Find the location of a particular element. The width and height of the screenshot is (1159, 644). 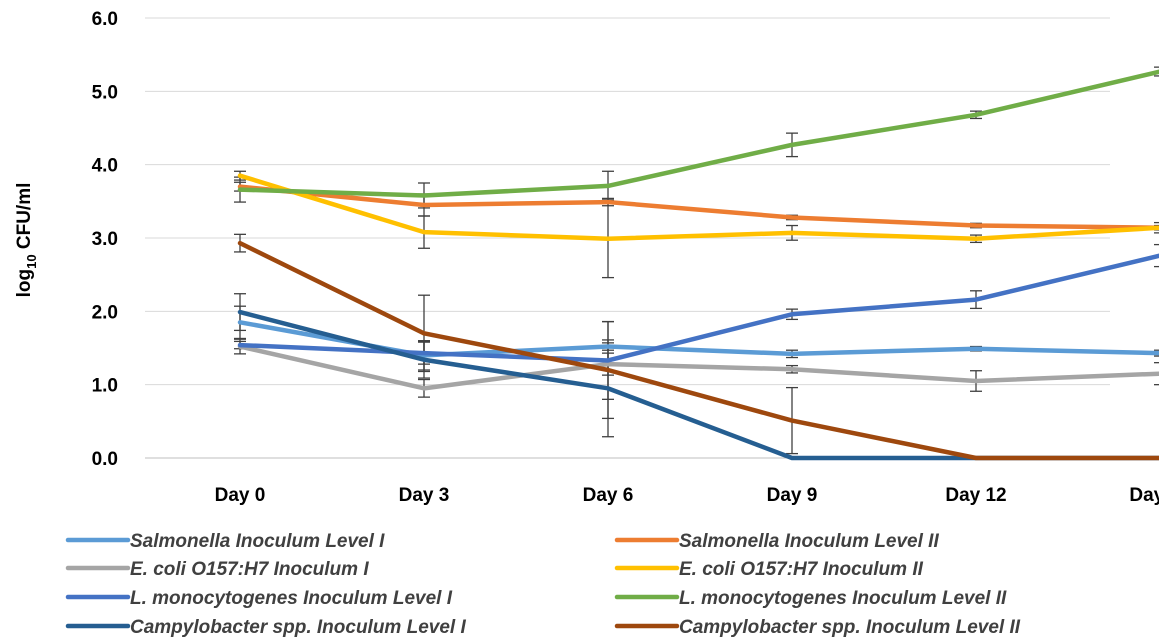

x-tick-label: Day 3 is located at coordinates (424, 495).